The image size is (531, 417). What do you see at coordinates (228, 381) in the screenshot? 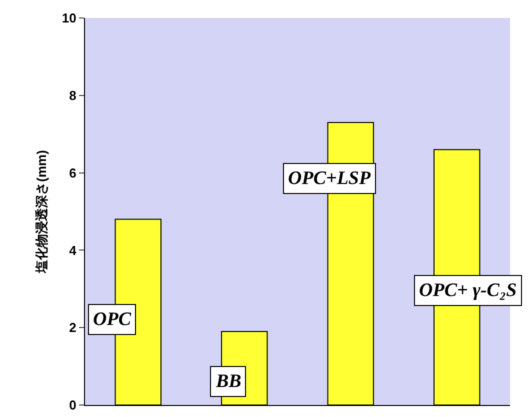
I see `x-tick-label: BB` at bounding box center [228, 381].